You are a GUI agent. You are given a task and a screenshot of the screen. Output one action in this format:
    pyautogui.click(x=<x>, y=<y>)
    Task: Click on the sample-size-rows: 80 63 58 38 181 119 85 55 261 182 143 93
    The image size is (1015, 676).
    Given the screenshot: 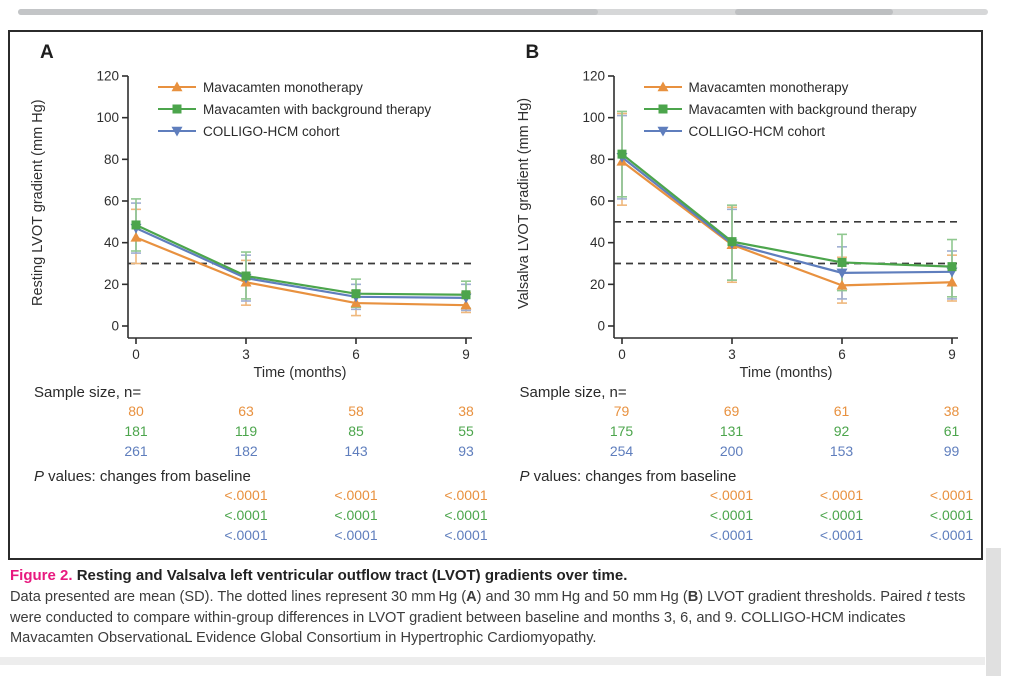 What is the action you would take?
    pyautogui.click(x=253, y=433)
    